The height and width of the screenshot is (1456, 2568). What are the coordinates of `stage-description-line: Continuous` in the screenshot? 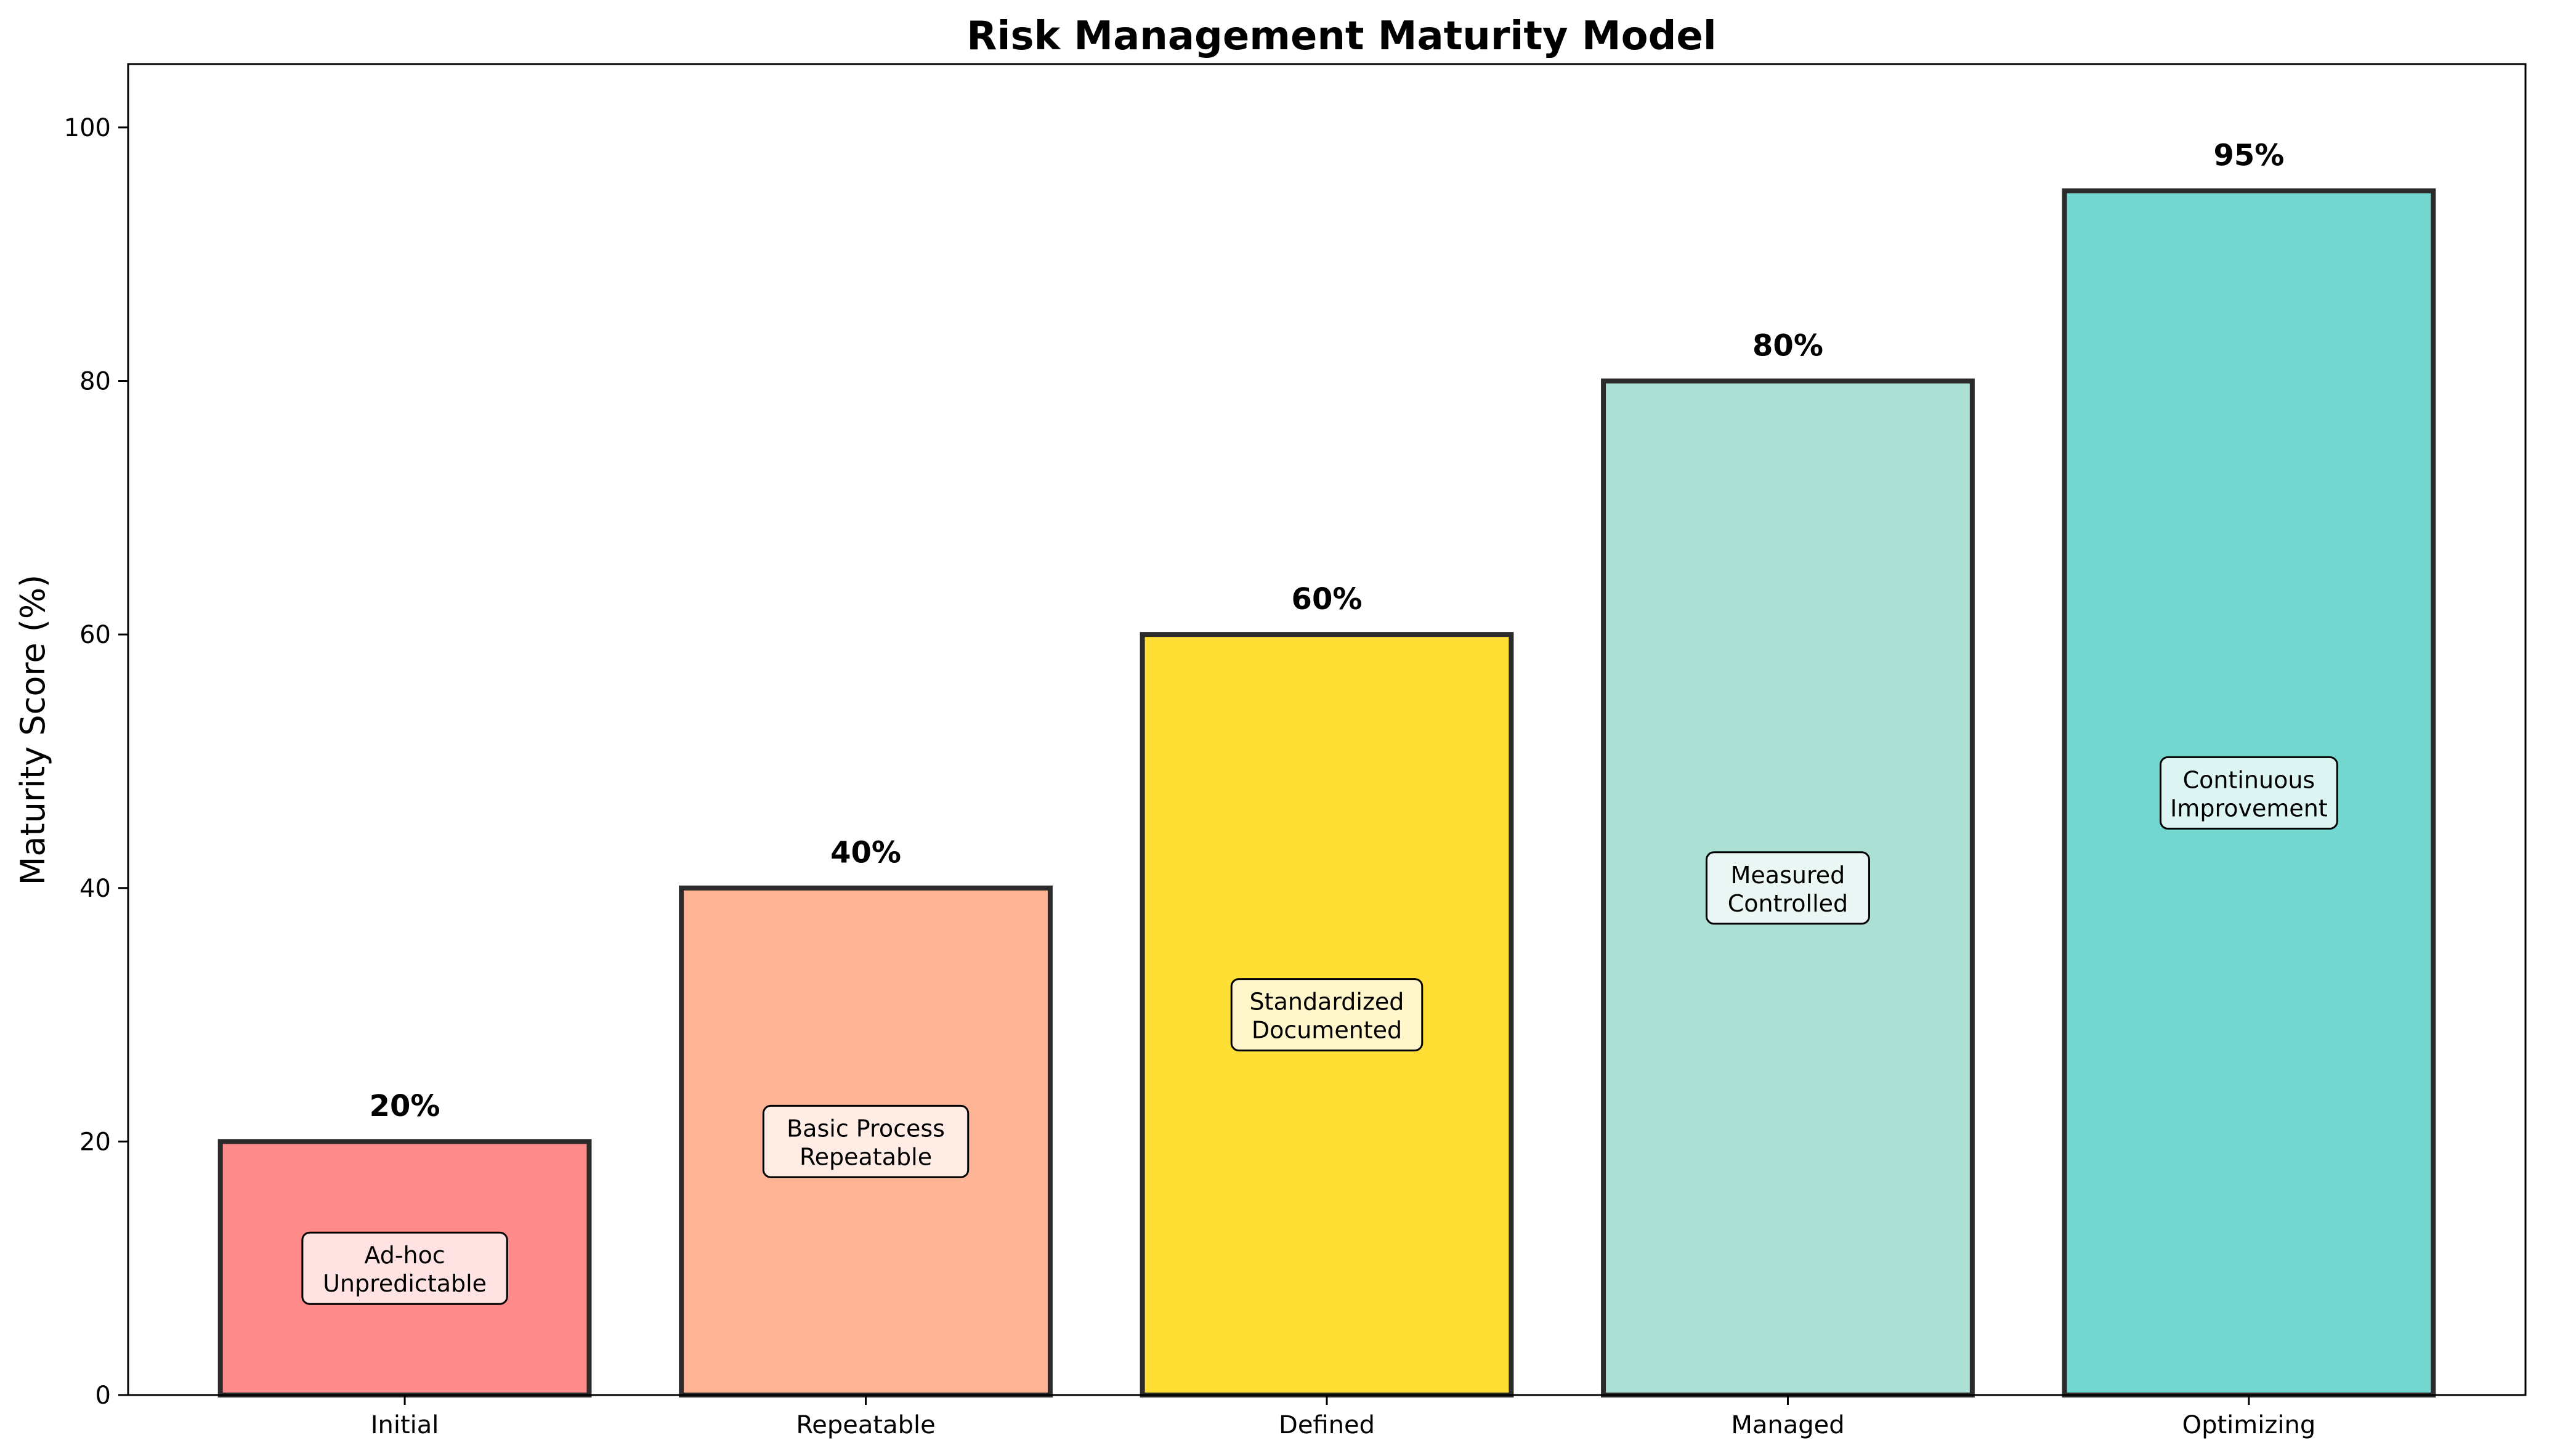 It's located at (2249, 779).